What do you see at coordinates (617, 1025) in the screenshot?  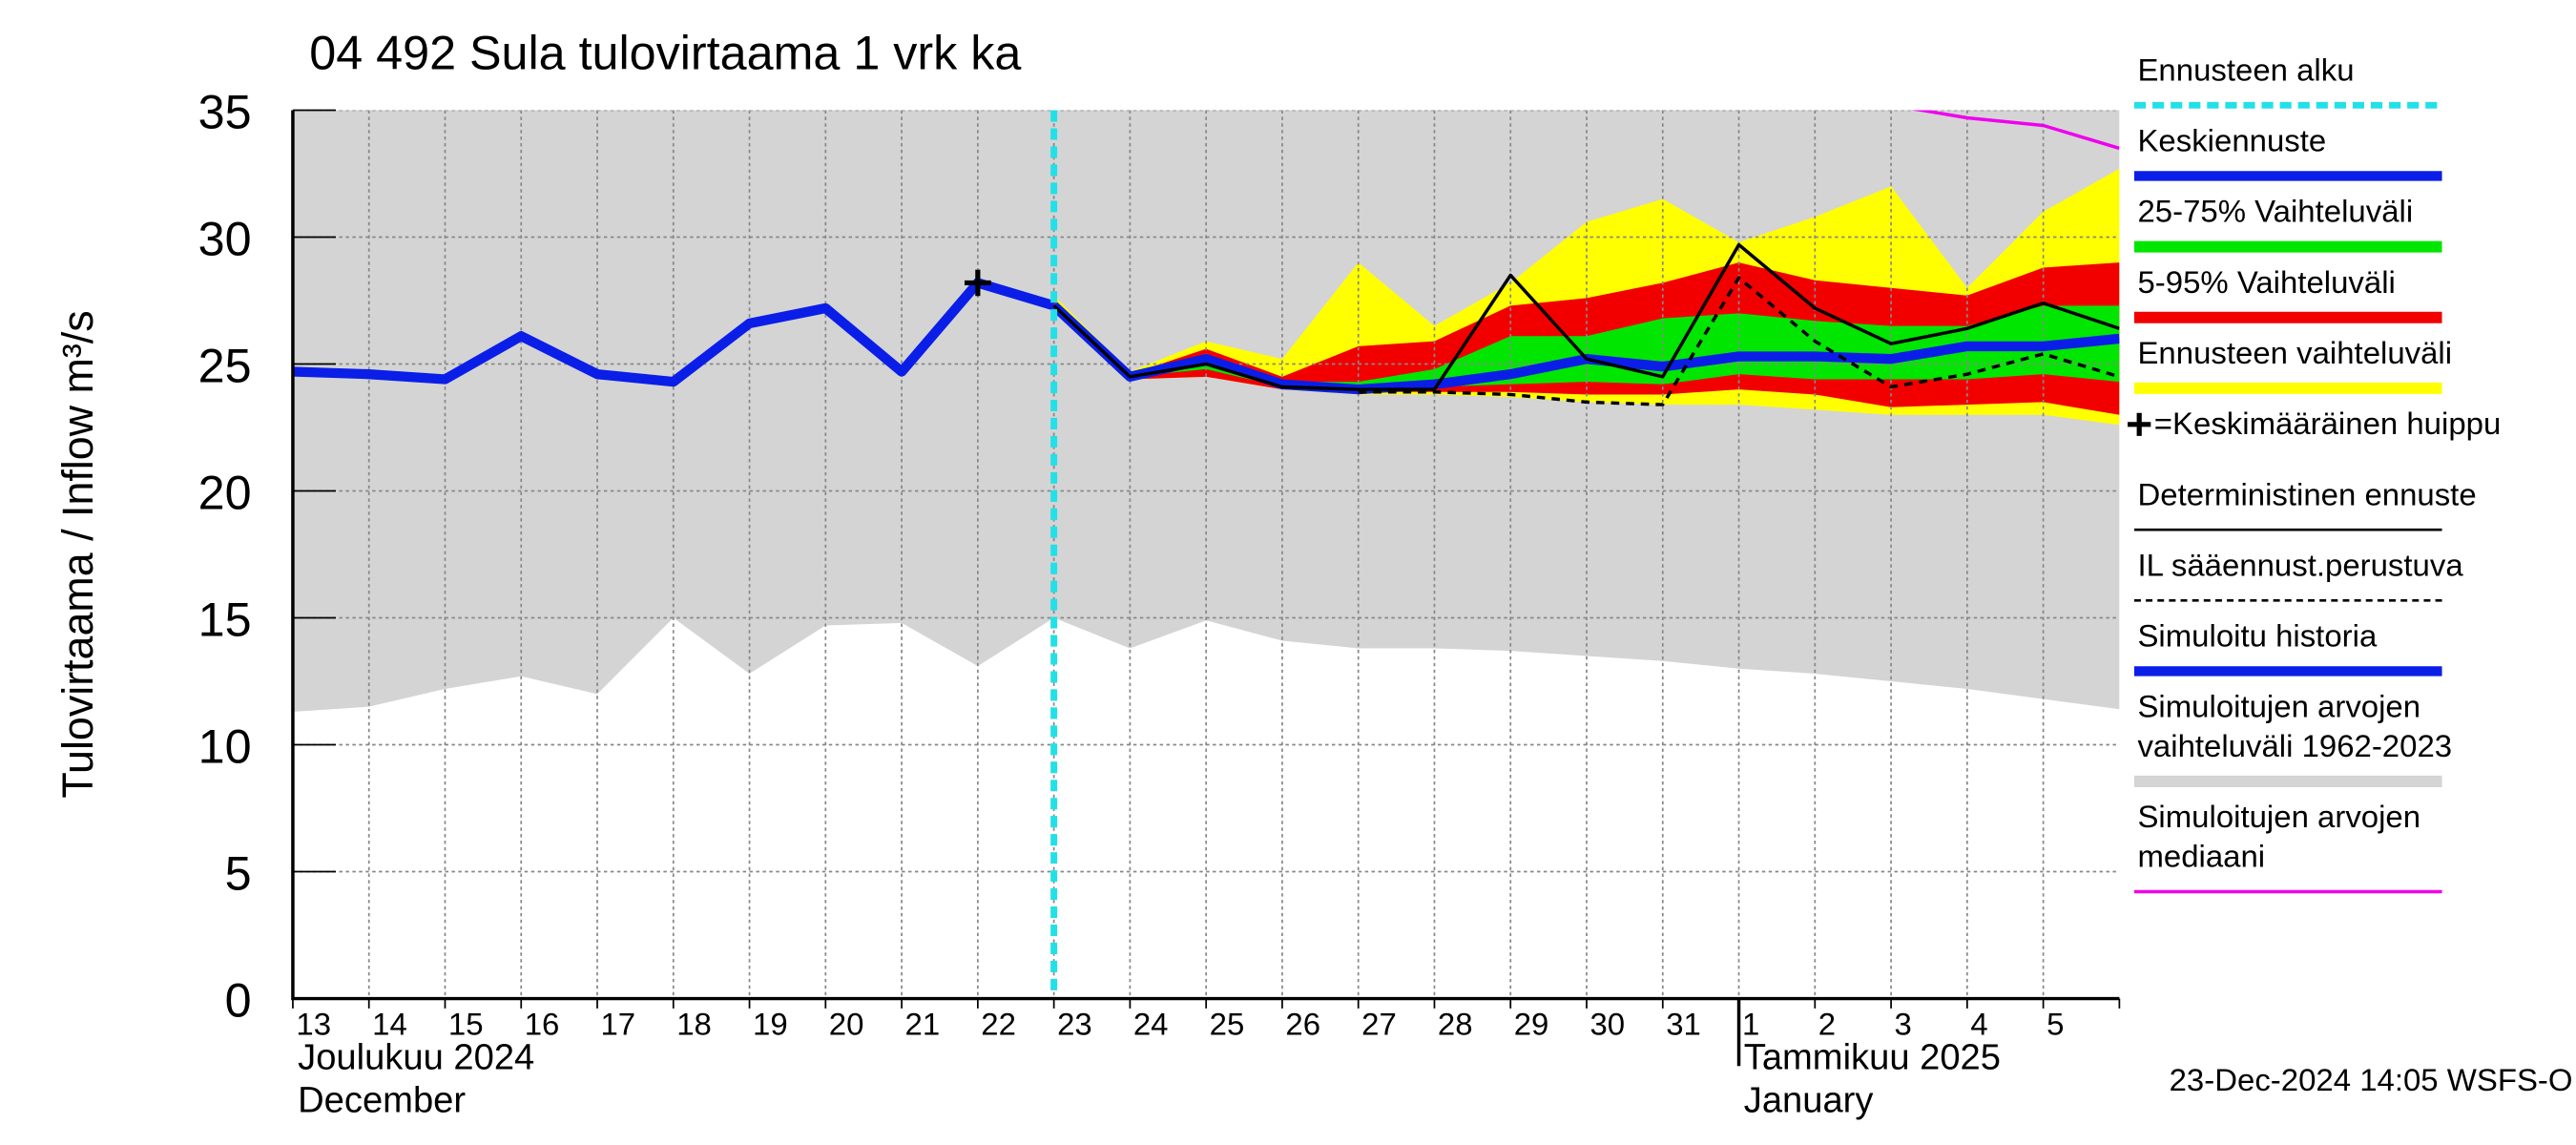 I see `x-tick-label: 17` at bounding box center [617, 1025].